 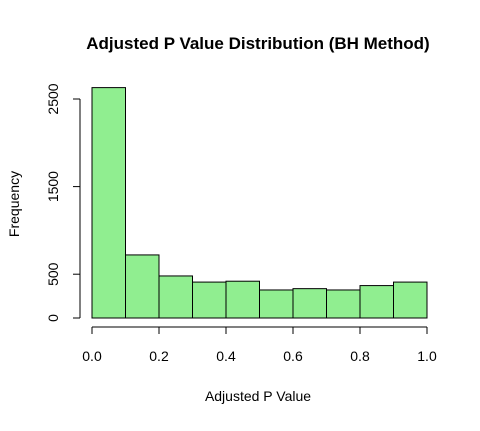 I want to click on x-tick-label: 0.4, so click(x=226, y=356).